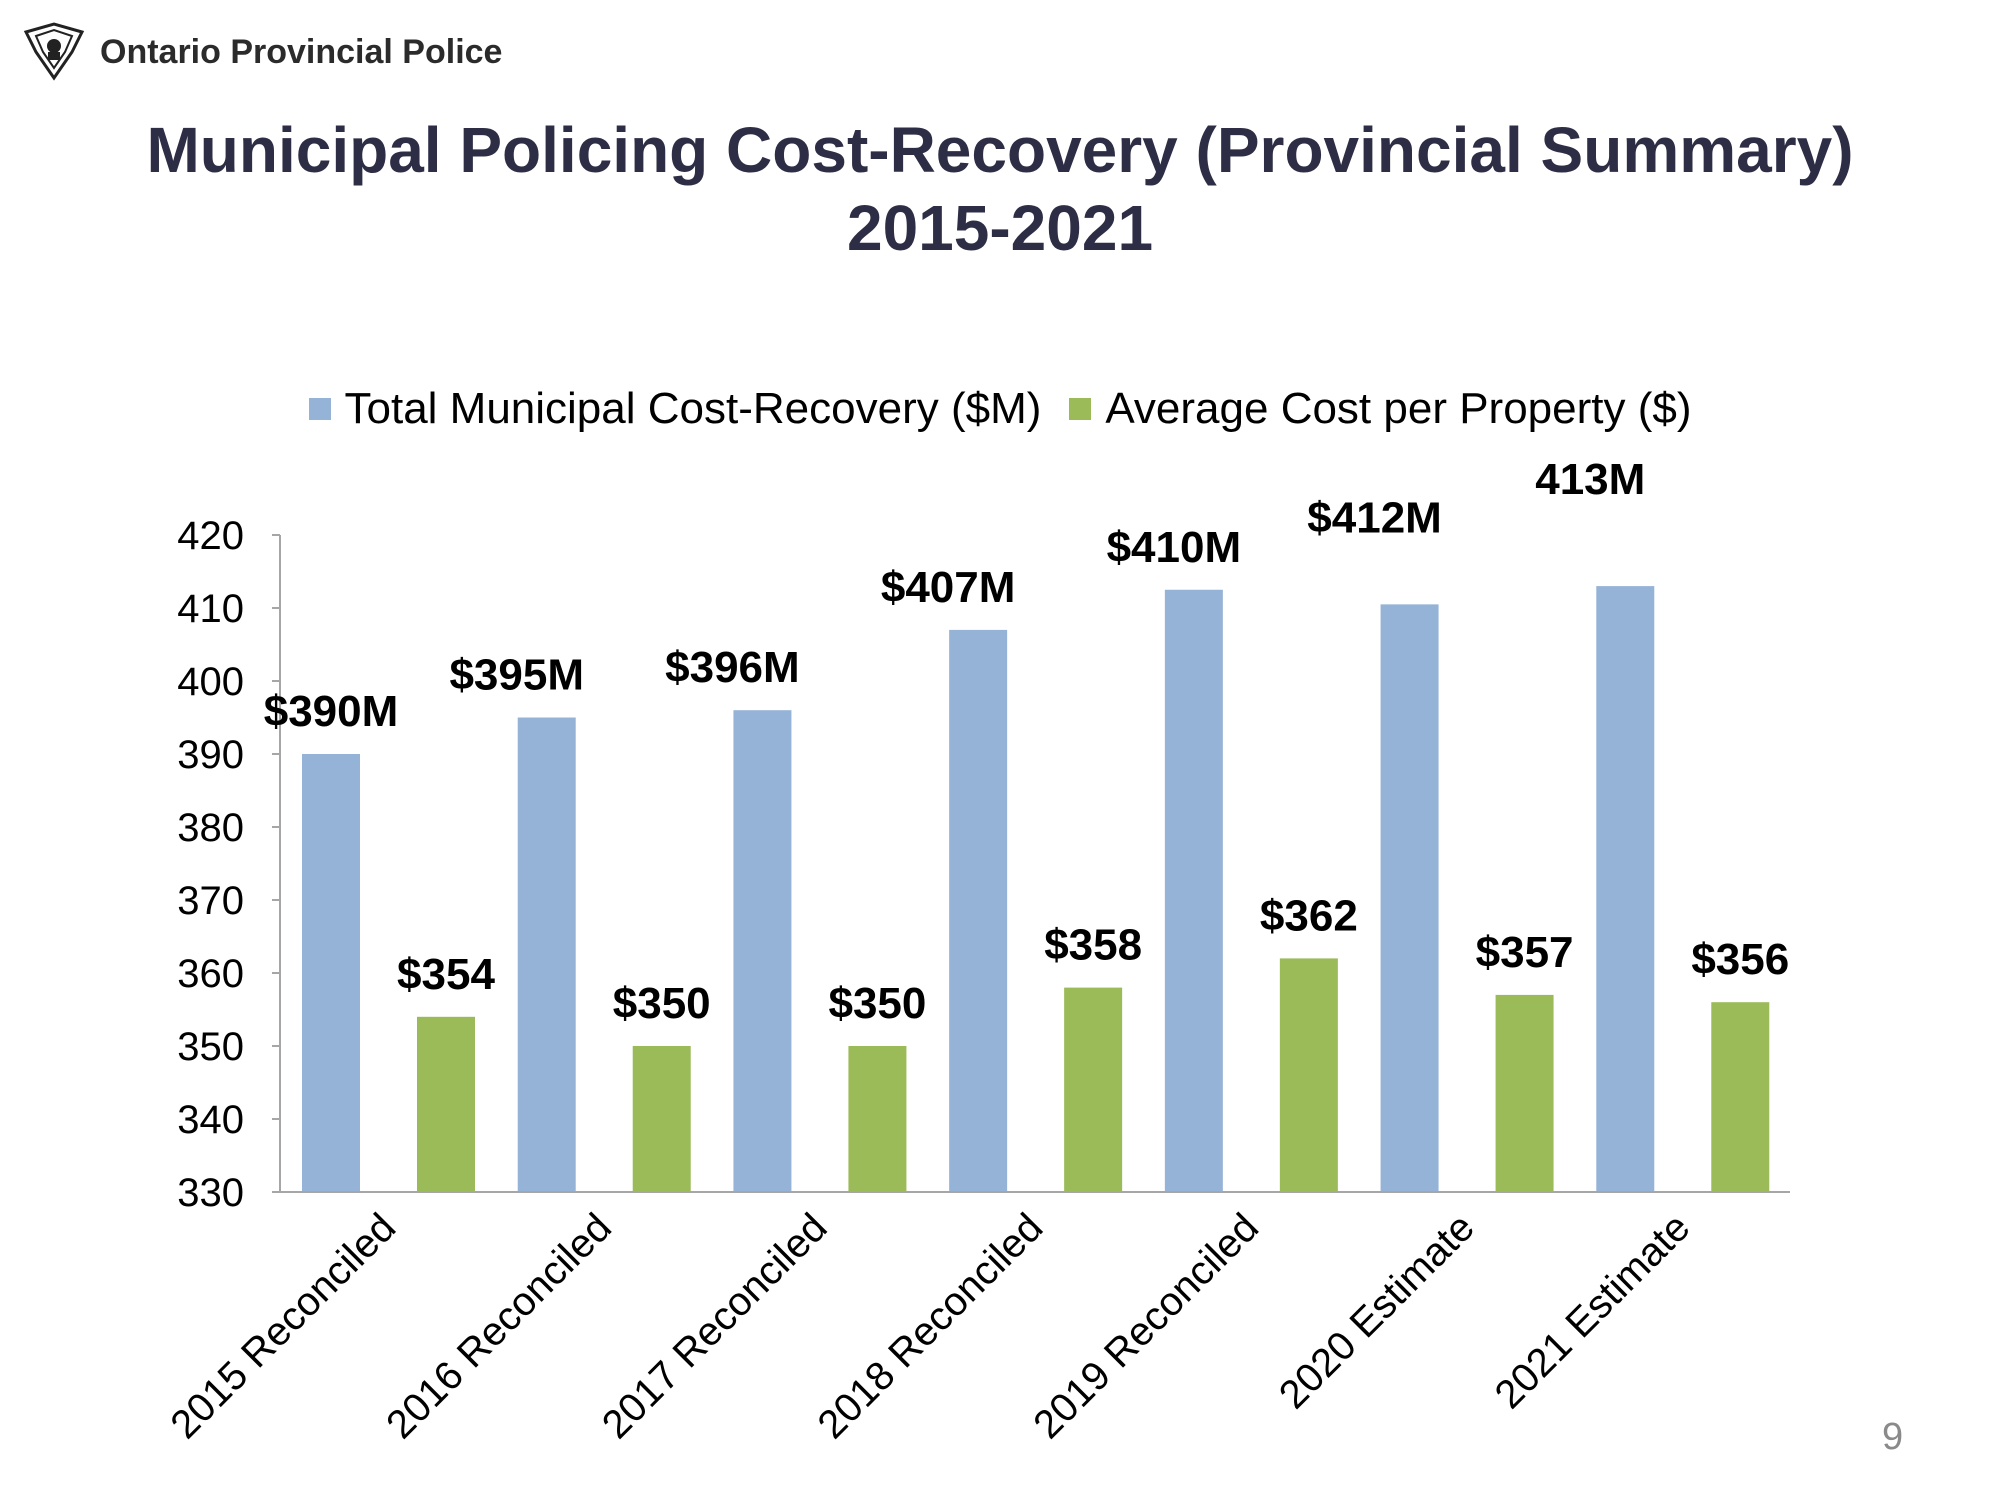 Image resolution: width=2000 pixels, height=1500 pixels. What do you see at coordinates (446, 974) in the screenshot?
I see `data-label-average: $354` at bounding box center [446, 974].